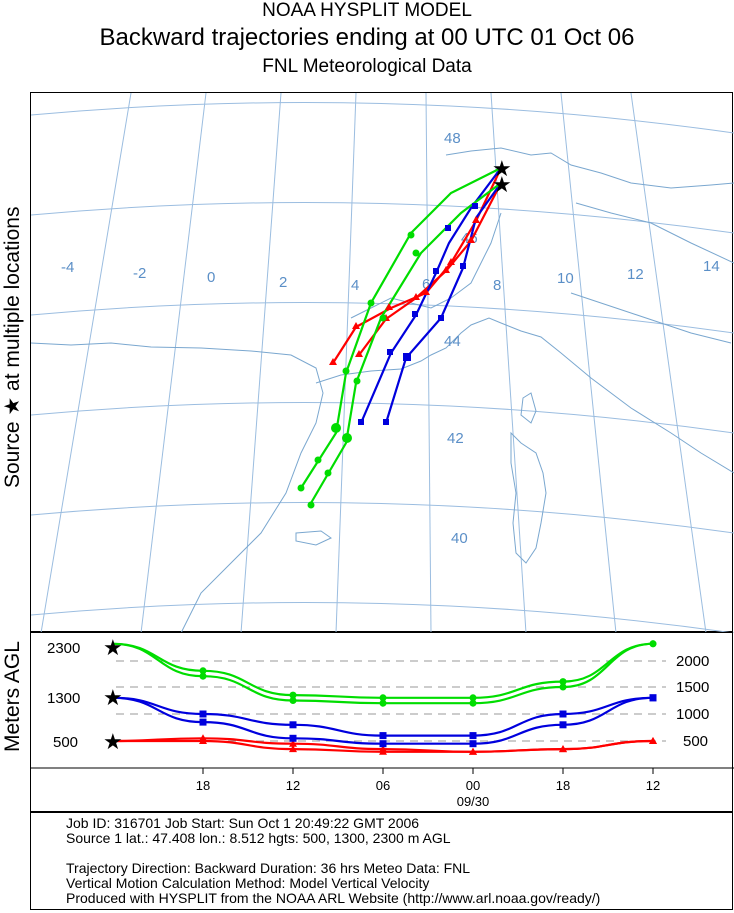 The width and height of the screenshot is (734, 913). I want to click on altitude-gridlines, so click(391, 701).